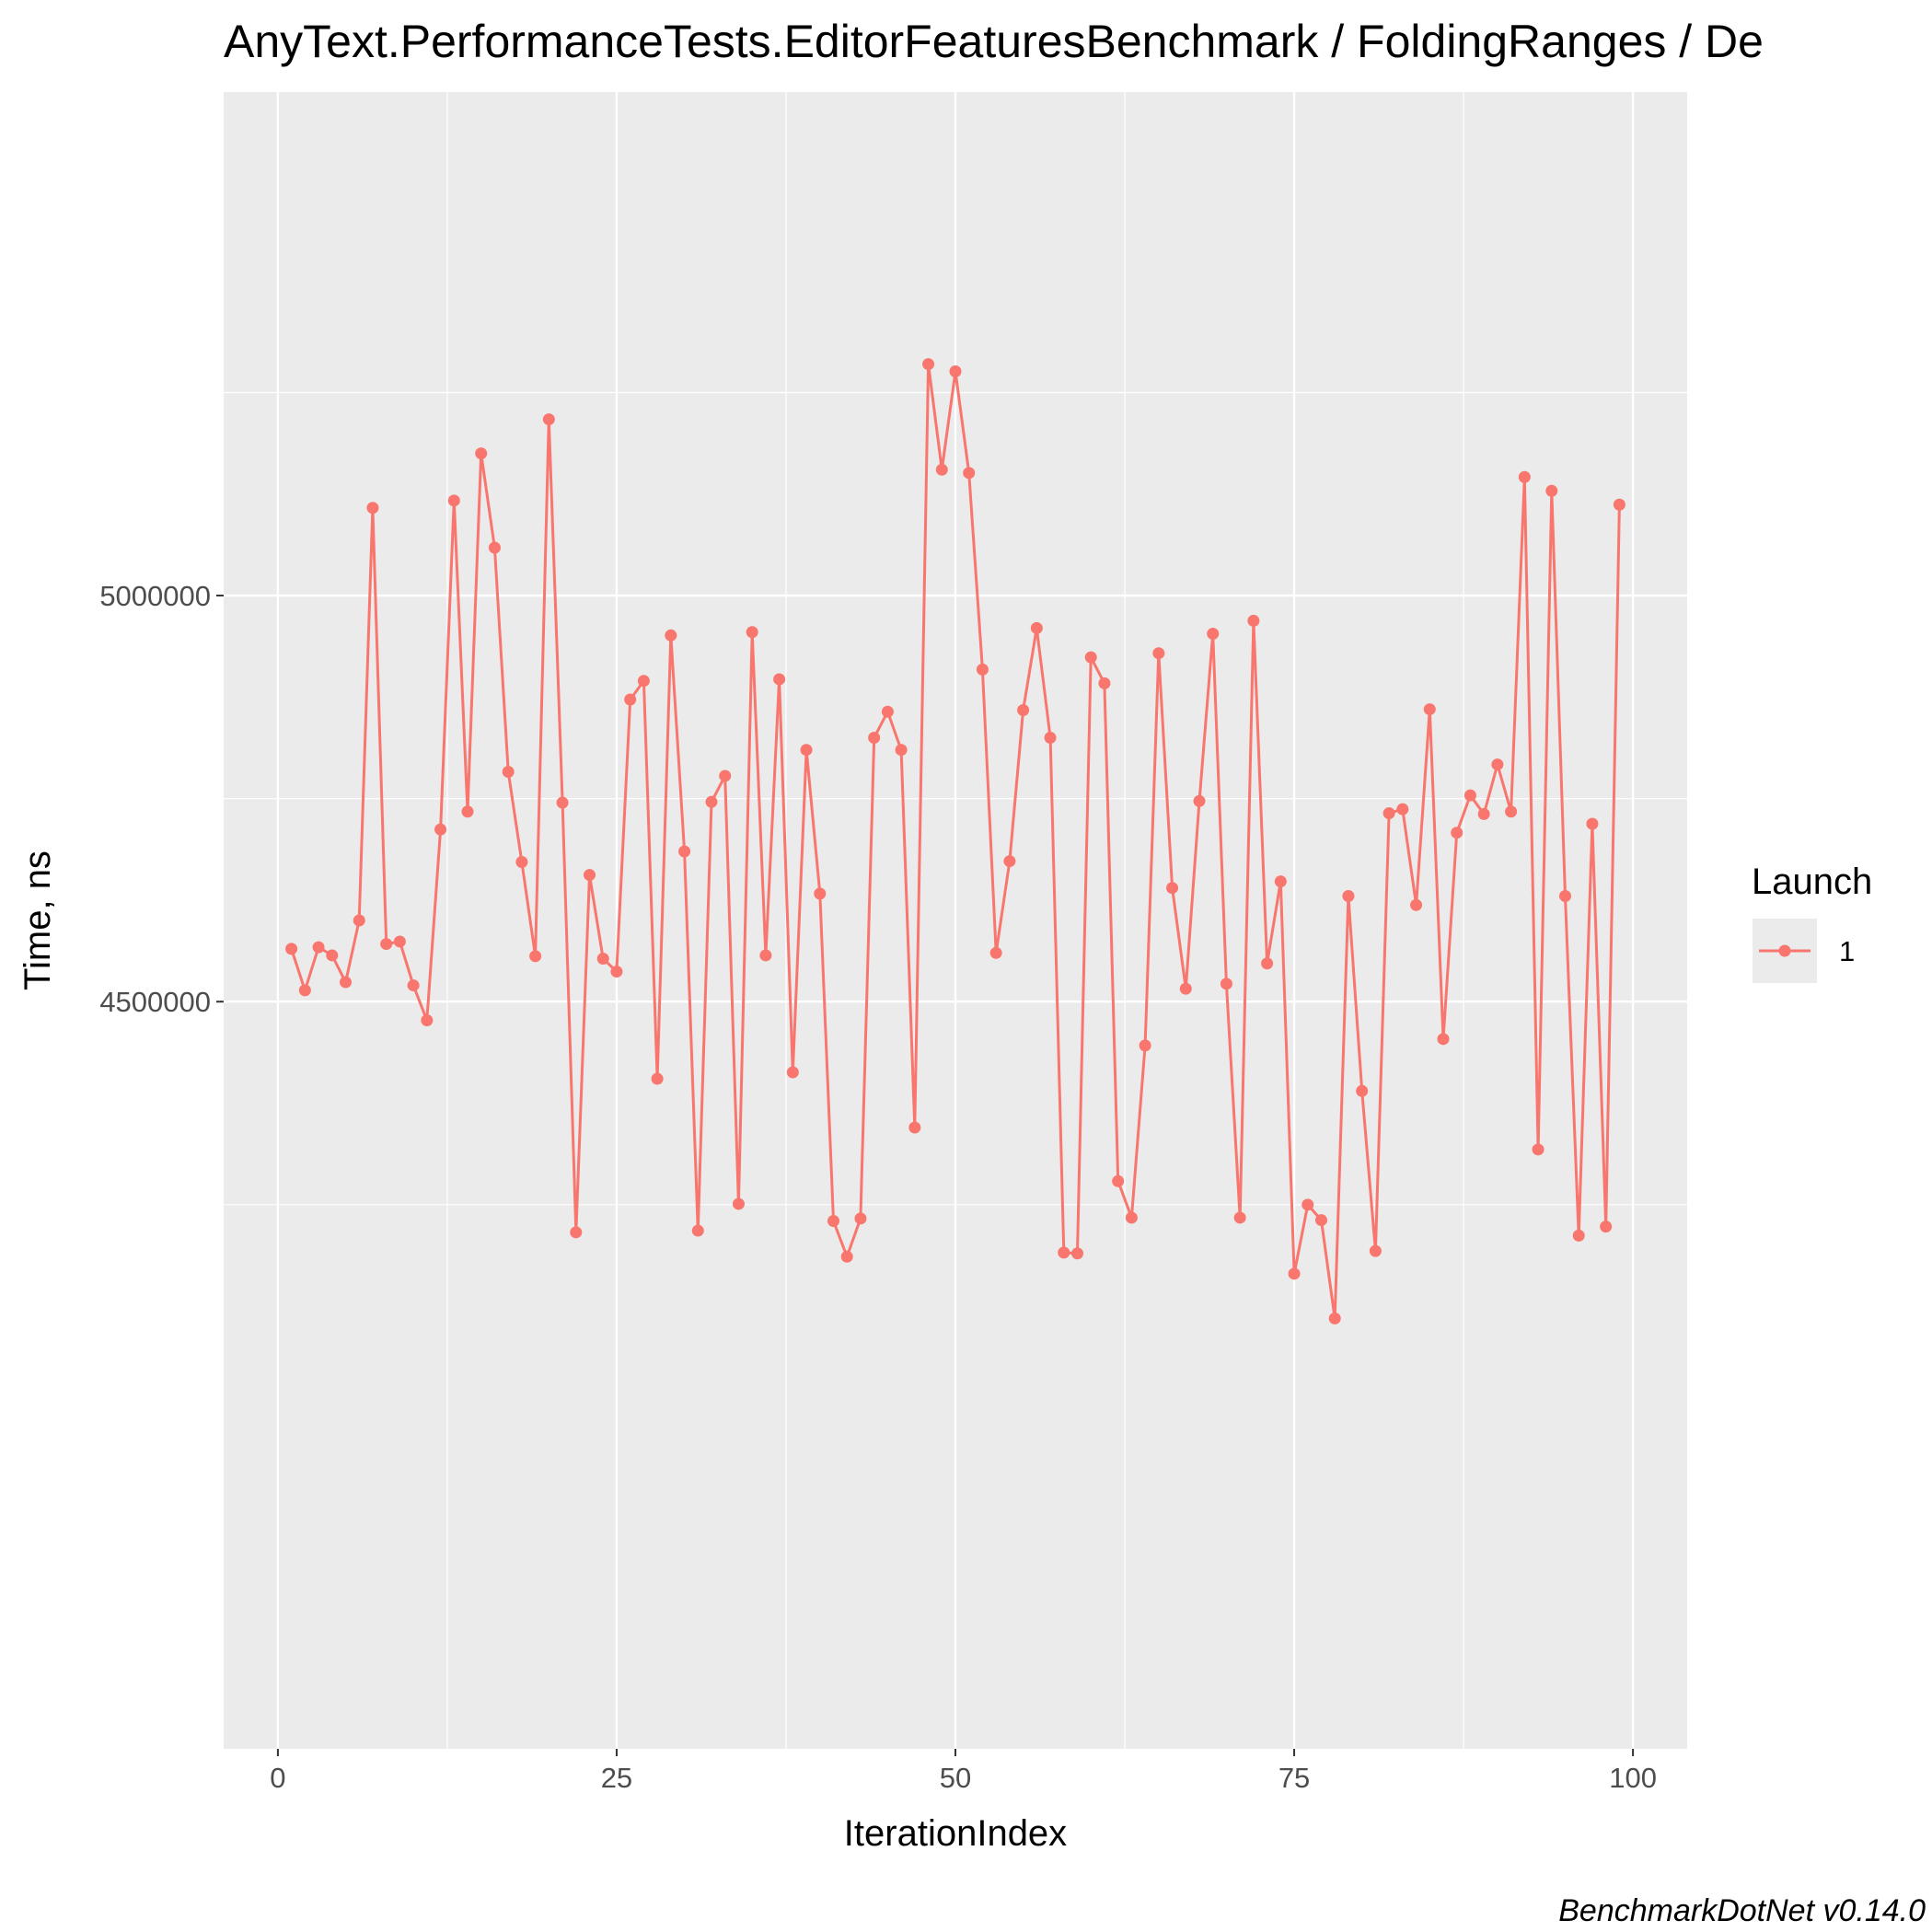  What do you see at coordinates (38, 920) in the screenshot?
I see `y-axis-title: Time, ns` at bounding box center [38, 920].